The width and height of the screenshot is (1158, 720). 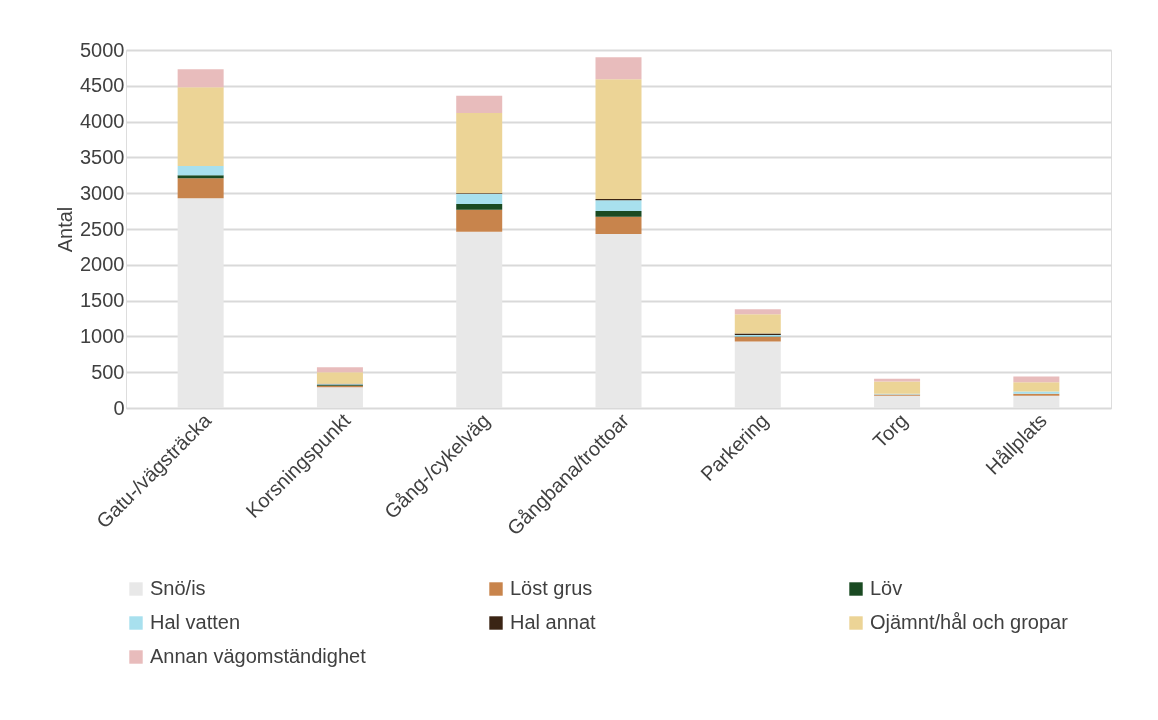 I want to click on legend-label: Löv, so click(x=886, y=588).